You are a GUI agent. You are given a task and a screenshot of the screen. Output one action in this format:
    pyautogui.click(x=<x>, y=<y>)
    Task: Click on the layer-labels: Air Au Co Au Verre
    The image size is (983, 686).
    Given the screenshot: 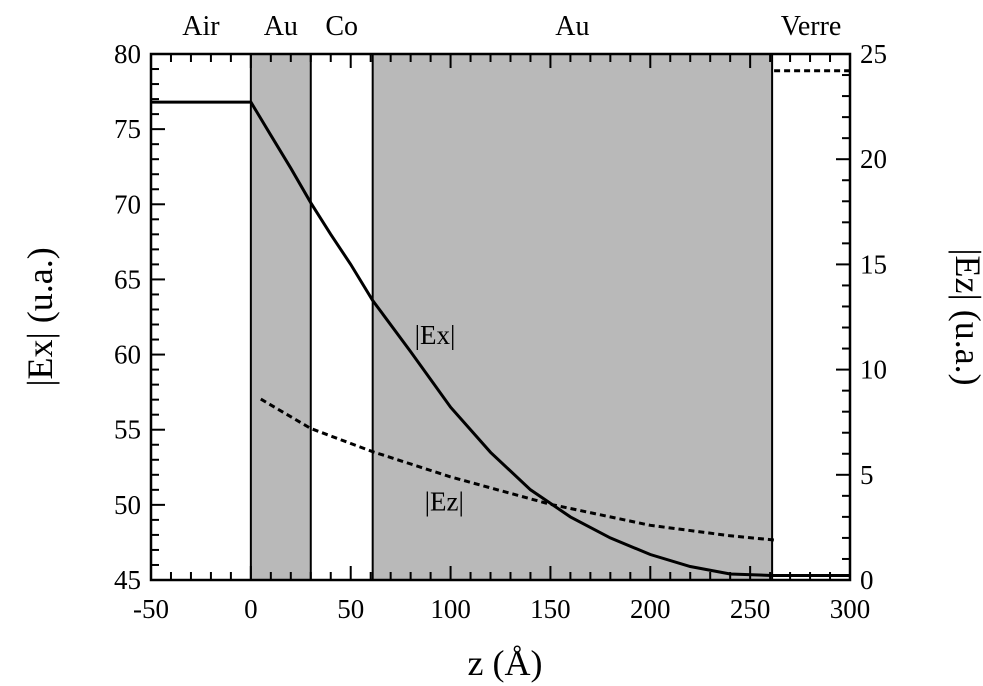 What is the action you would take?
    pyautogui.click(x=511, y=26)
    